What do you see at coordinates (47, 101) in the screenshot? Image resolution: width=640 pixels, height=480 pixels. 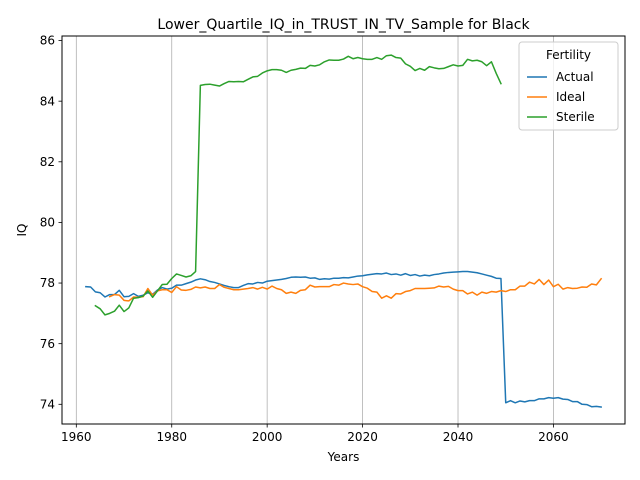 I see `y-tick-label: 84` at bounding box center [47, 101].